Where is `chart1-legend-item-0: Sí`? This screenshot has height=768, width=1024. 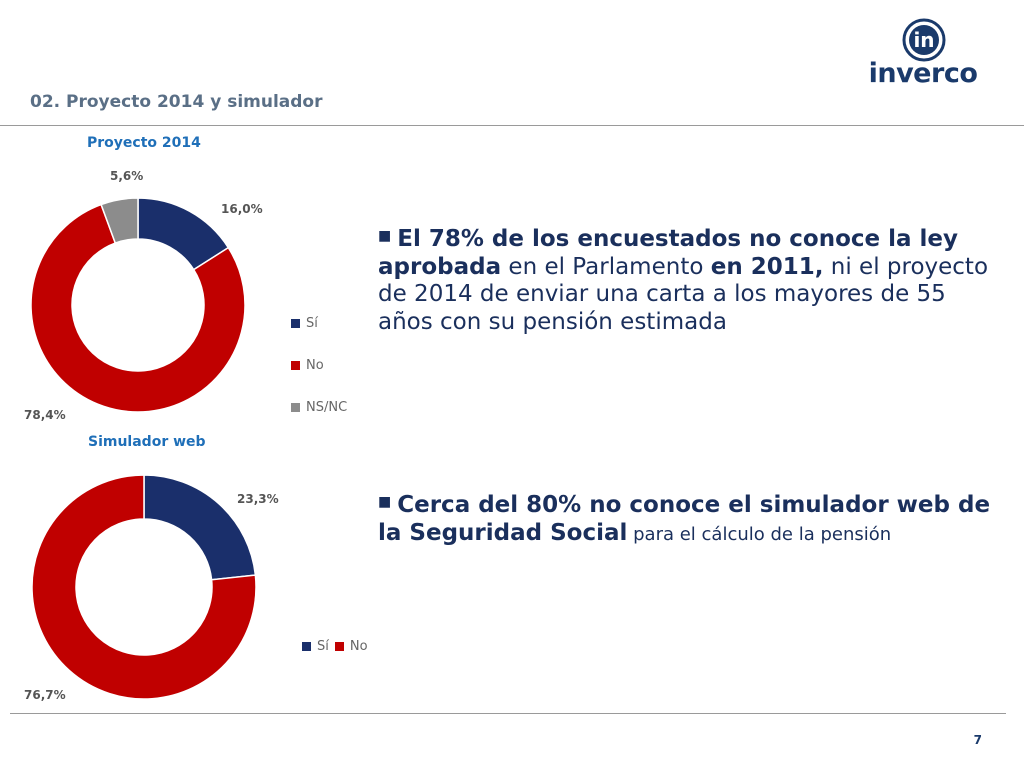 chart1-legend-item-0: Sí is located at coordinates (319, 323).